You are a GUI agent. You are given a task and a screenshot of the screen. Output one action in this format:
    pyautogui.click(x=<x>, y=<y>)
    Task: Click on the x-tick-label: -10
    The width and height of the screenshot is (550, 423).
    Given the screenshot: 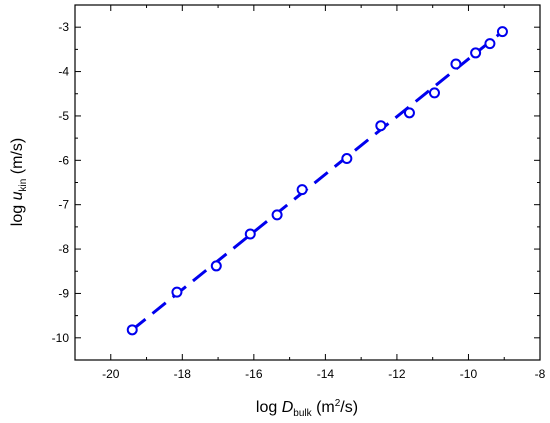 What is the action you would take?
    pyautogui.click(x=469, y=374)
    